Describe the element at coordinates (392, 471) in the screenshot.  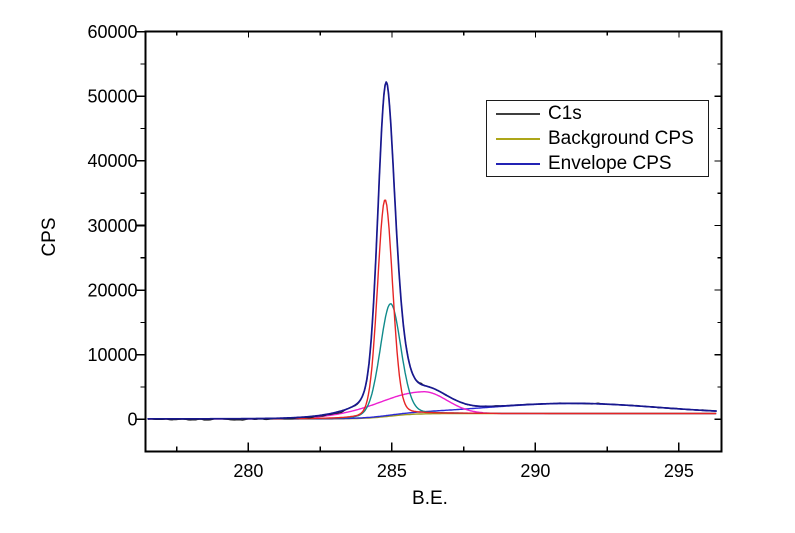
I see `x-tick-label: 285` at that location.